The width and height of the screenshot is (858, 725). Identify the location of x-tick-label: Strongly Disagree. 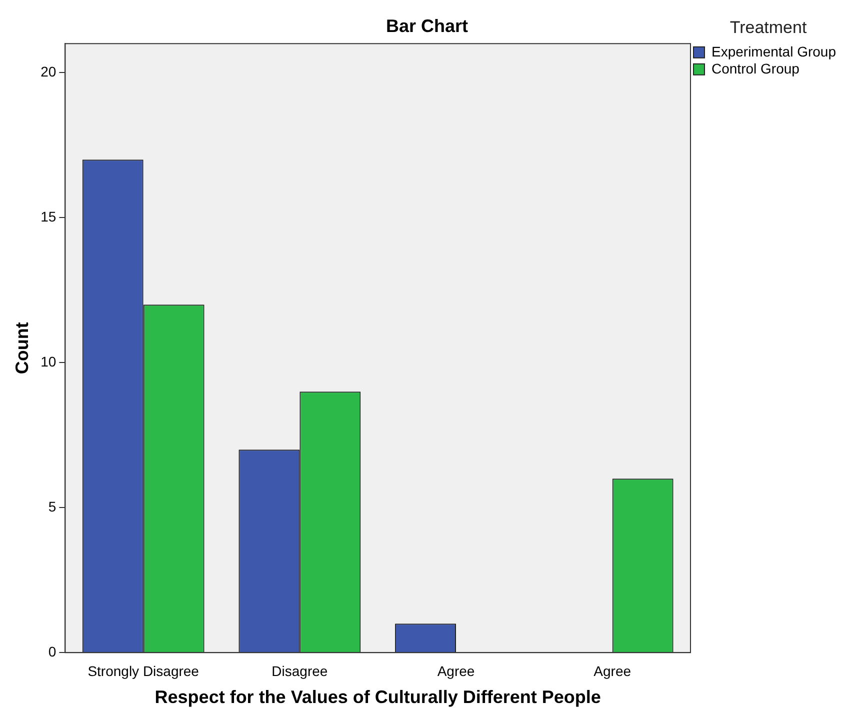
(144, 670).